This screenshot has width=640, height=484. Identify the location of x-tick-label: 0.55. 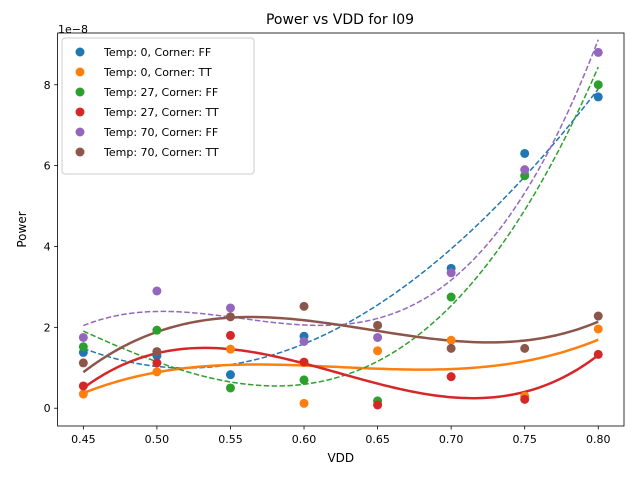
(230, 439).